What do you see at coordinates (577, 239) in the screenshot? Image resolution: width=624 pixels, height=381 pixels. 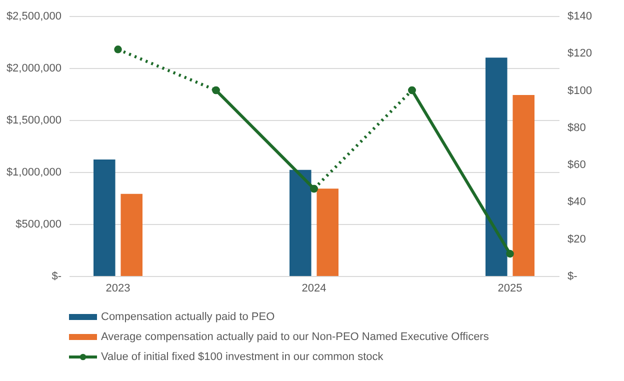 I see `y2-tick-label: $20` at bounding box center [577, 239].